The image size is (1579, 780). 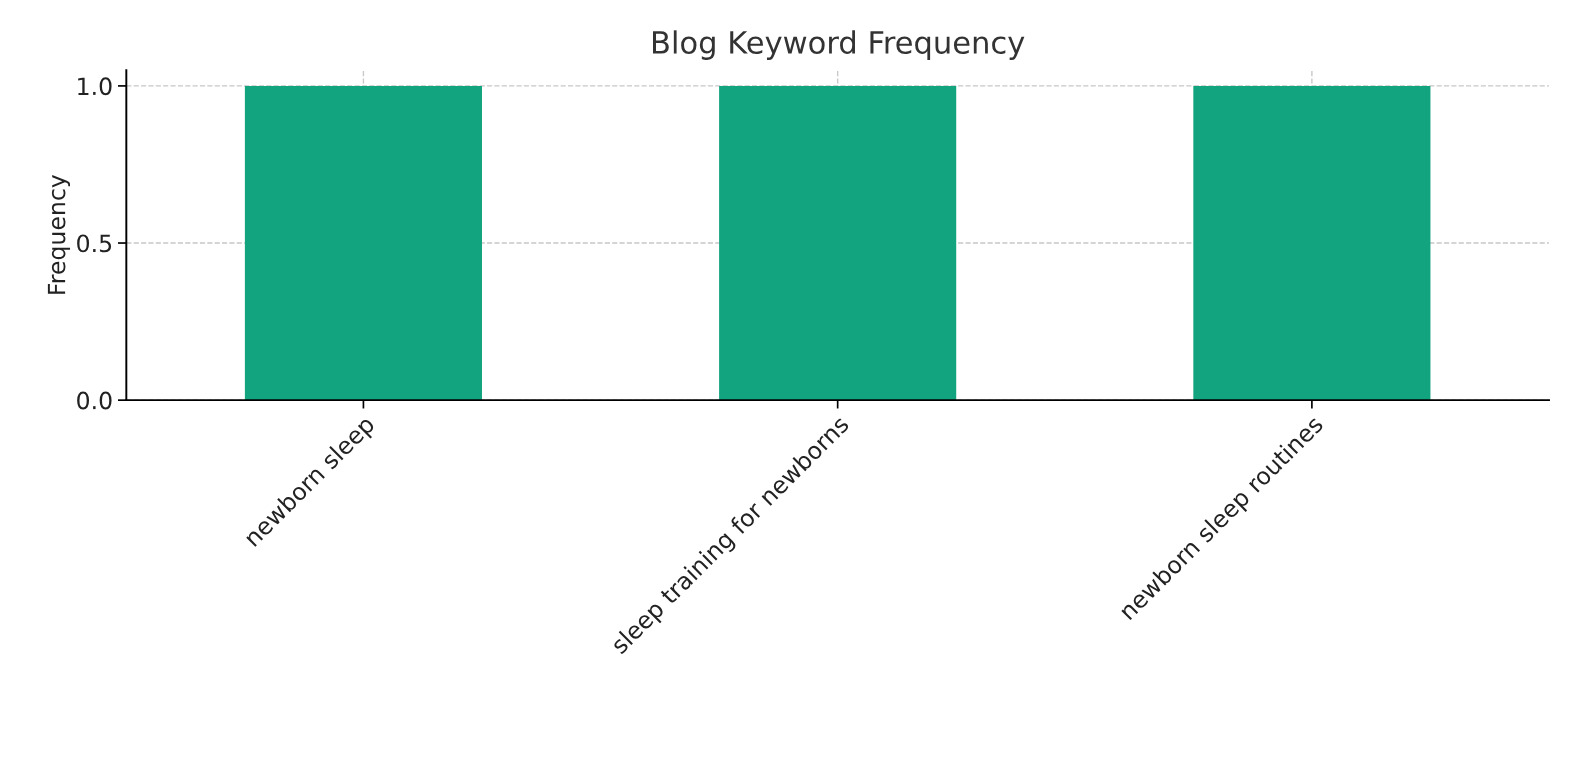 I want to click on y-tick-label: 1.0, so click(x=95, y=86).